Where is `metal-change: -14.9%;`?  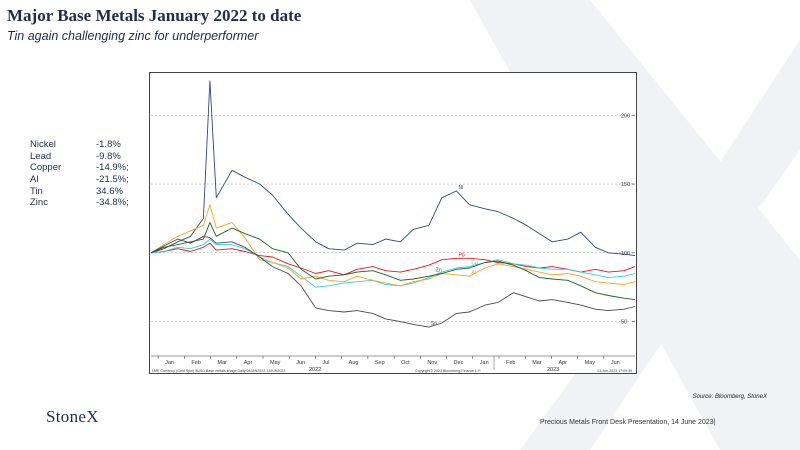
metal-change: -14.9%; is located at coordinates (112, 168).